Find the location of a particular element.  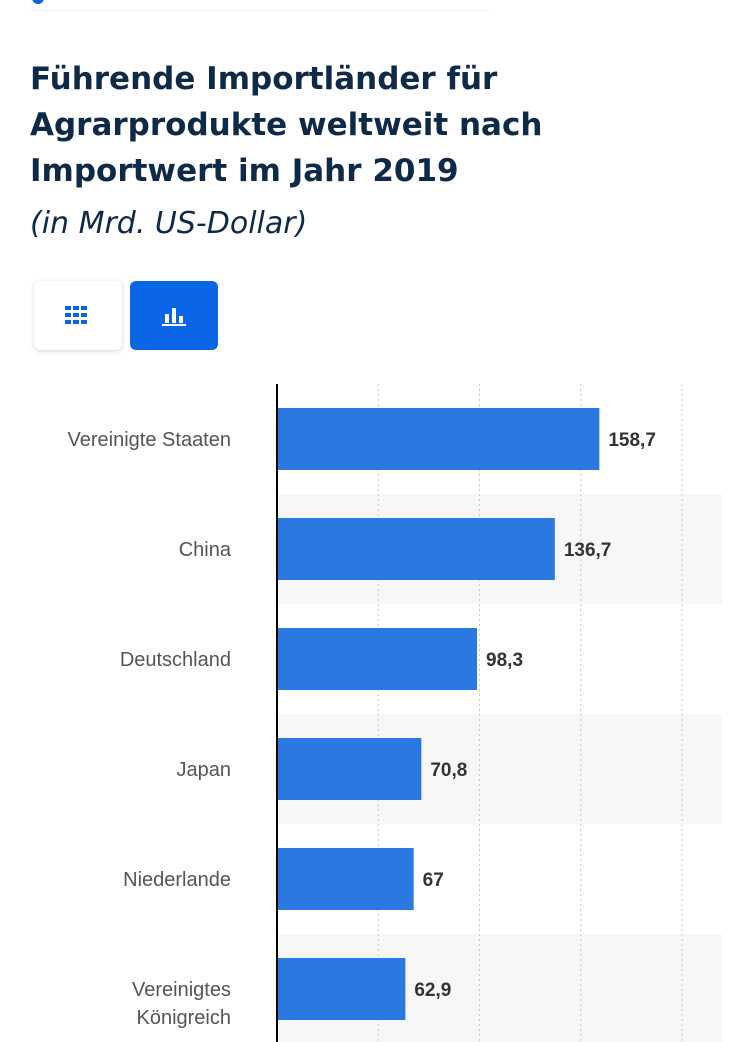

category-label: Japan is located at coordinates (204, 770).